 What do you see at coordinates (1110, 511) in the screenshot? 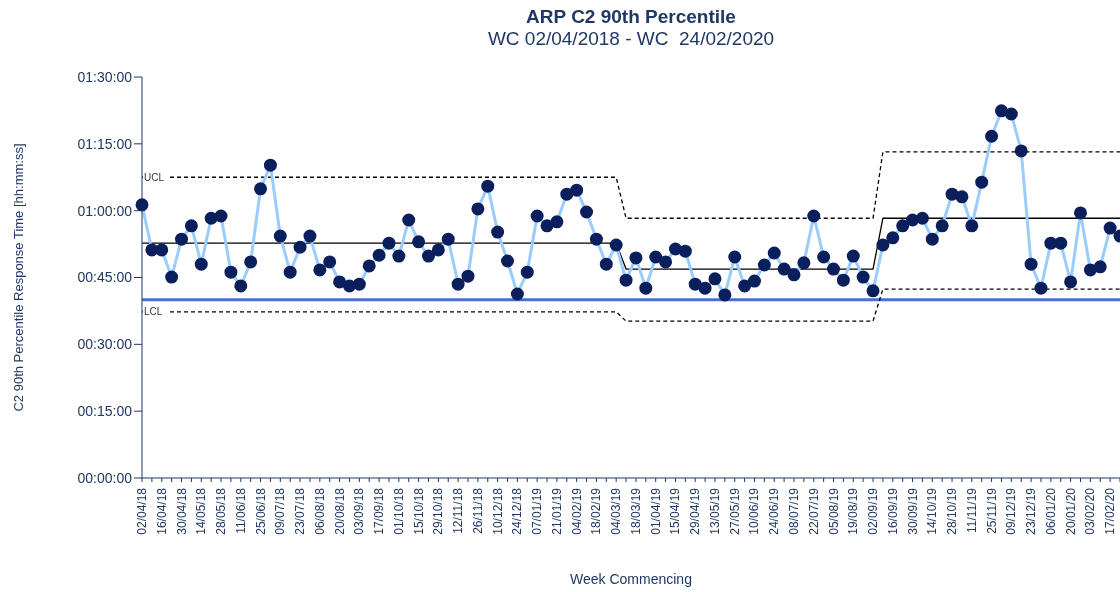
I see `x-tick-label: 17/02/20` at bounding box center [1110, 511].